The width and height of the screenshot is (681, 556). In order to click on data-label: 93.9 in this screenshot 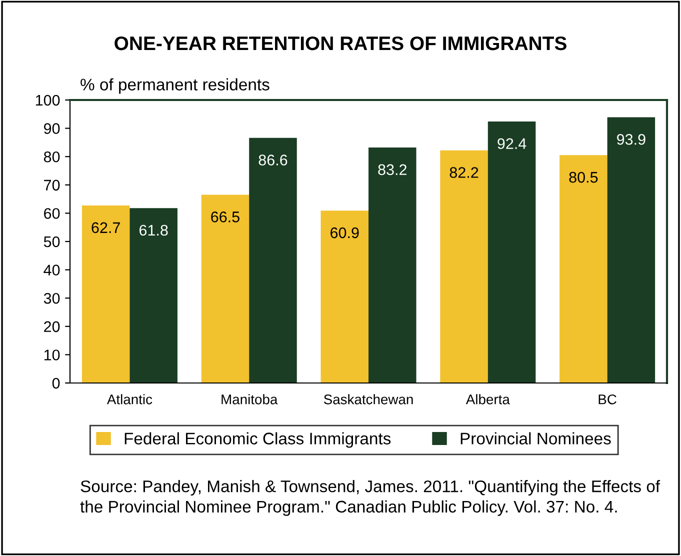, I will do `click(631, 139)`.